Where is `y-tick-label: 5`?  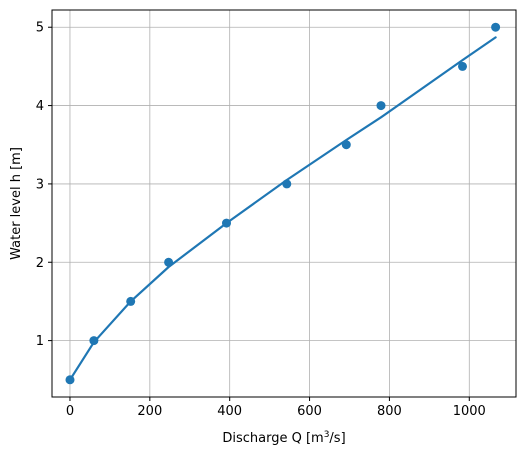
y-tick-label: 5 is located at coordinates (40, 28).